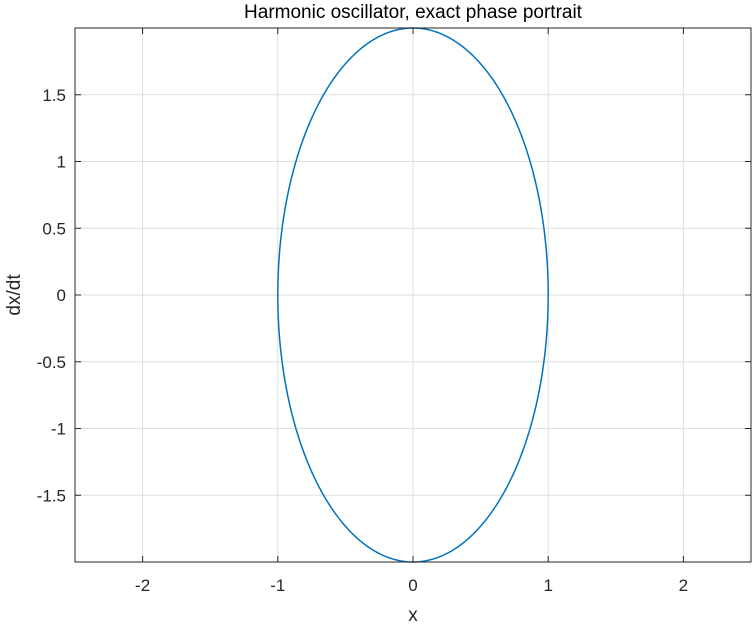 The height and width of the screenshot is (625, 756). Describe the element at coordinates (61, 295) in the screenshot. I see `y-tick-label: 0` at that location.